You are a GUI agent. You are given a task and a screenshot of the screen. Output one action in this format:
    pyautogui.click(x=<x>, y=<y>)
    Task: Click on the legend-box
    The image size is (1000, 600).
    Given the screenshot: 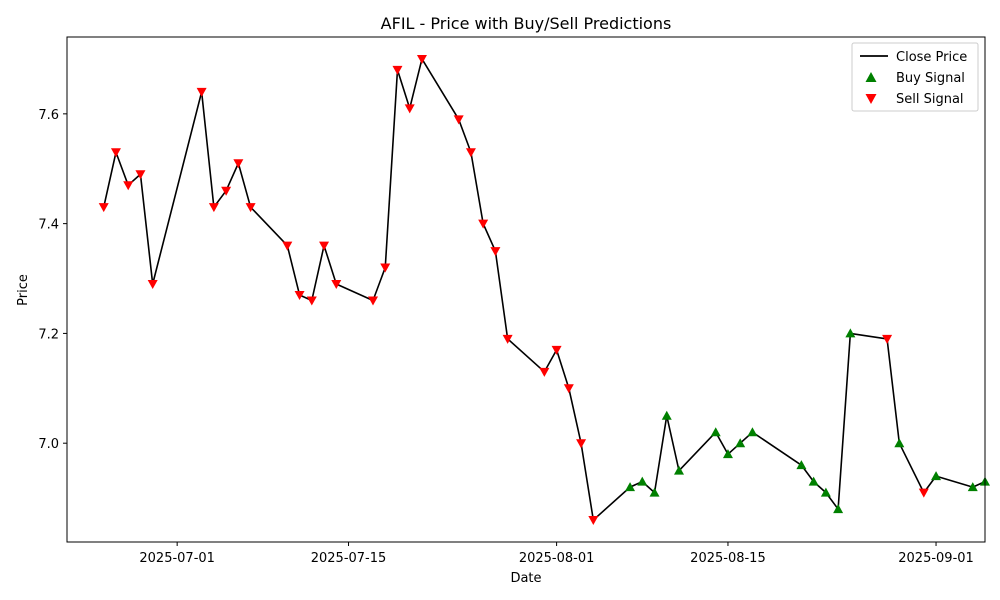 What is the action you would take?
    pyautogui.click(x=915, y=77)
    